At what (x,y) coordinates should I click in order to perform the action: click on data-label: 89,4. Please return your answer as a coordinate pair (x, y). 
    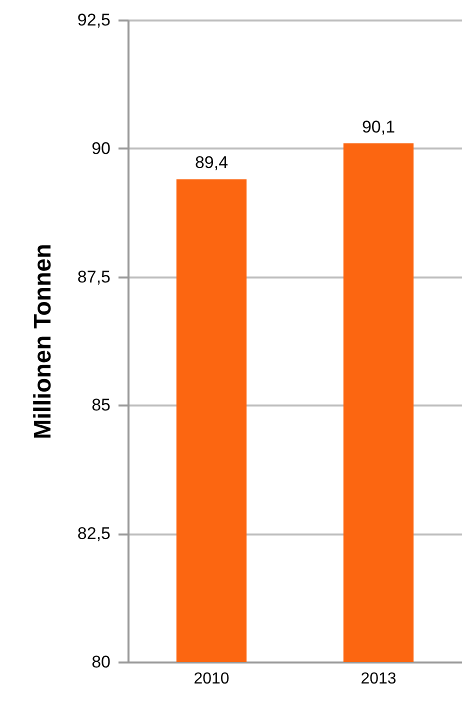
    Looking at the image, I should click on (211, 162).